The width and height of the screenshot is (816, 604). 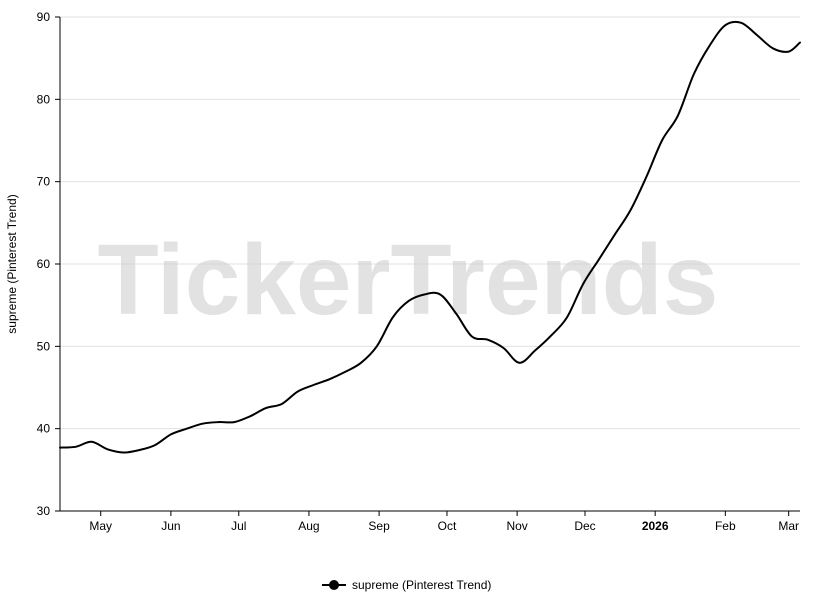 I want to click on legend-label: supreme (Pinterest Trend), so click(x=421, y=585).